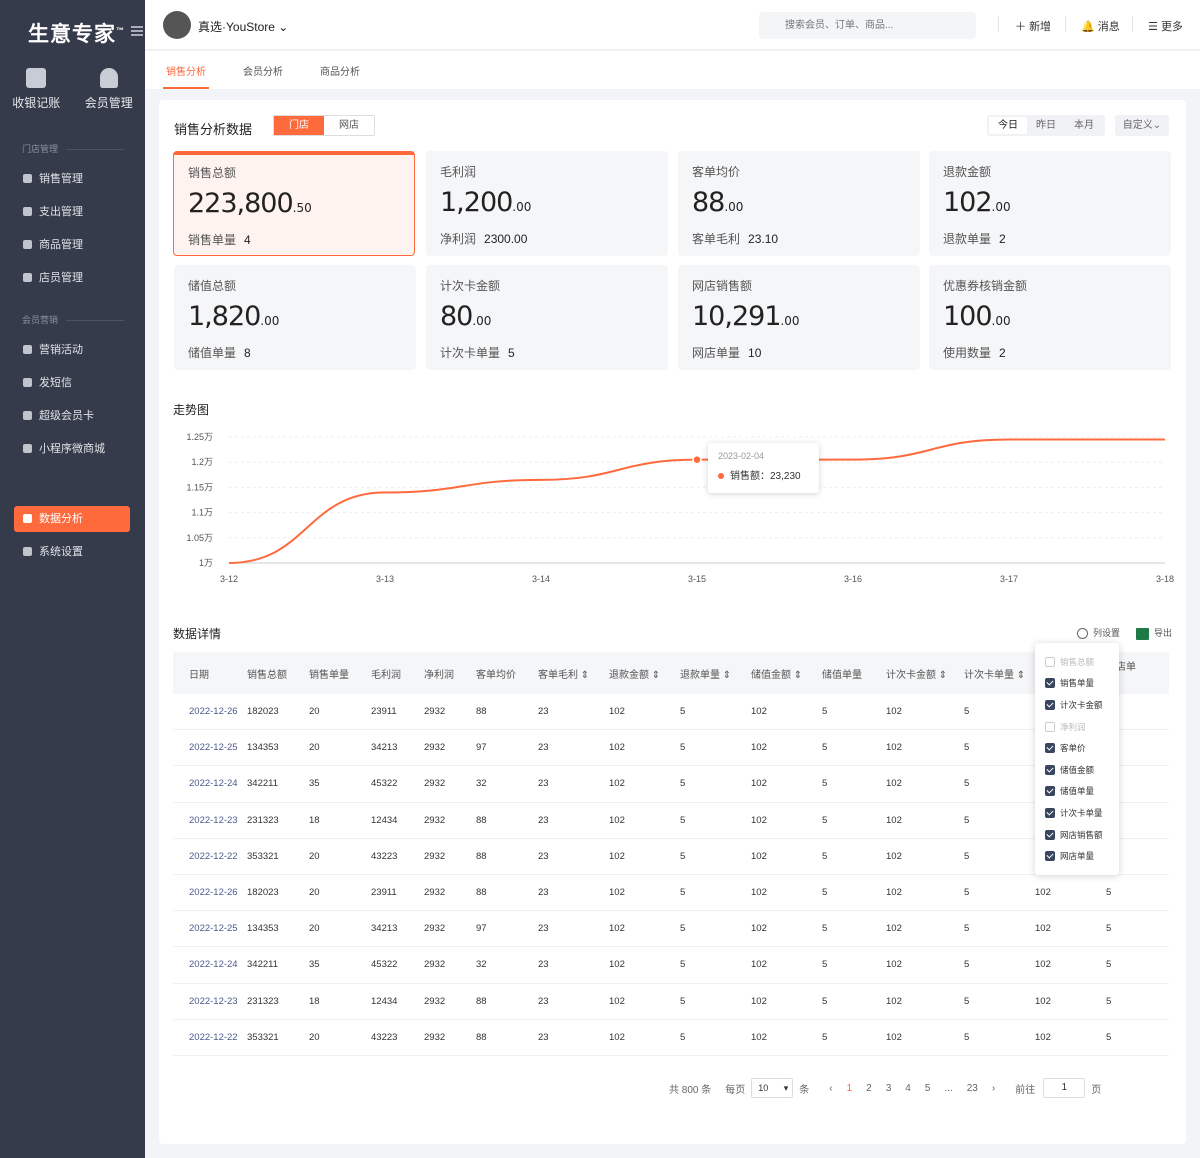 Image resolution: width=1200 pixels, height=1158 pixels. What do you see at coordinates (564, 675) in the screenshot?
I see `column-header: 客单毛利 ⇕` at bounding box center [564, 675].